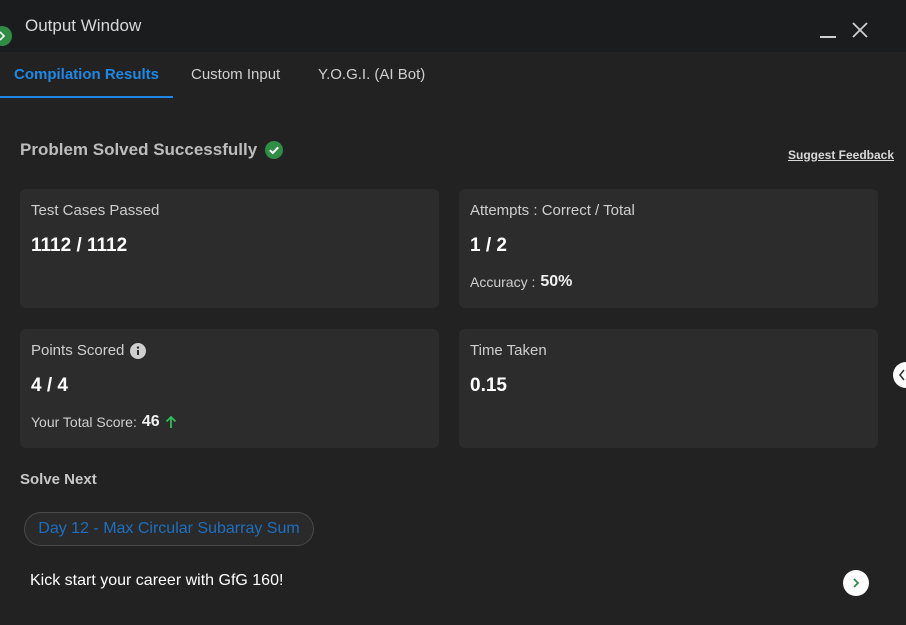  Describe the element at coordinates (236, 74) in the screenshot. I see `tab-custom-input: Custom Input` at that location.